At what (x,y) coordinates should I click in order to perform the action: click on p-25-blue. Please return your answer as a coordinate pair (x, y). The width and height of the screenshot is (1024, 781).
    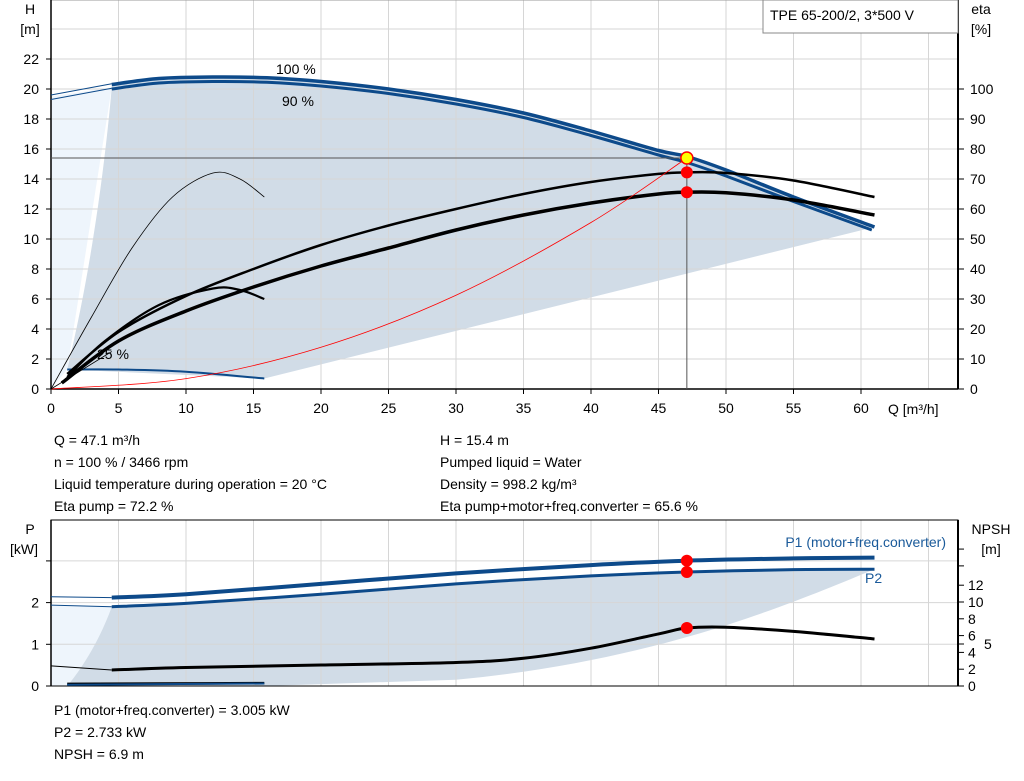
    Looking at the image, I should click on (166, 684).